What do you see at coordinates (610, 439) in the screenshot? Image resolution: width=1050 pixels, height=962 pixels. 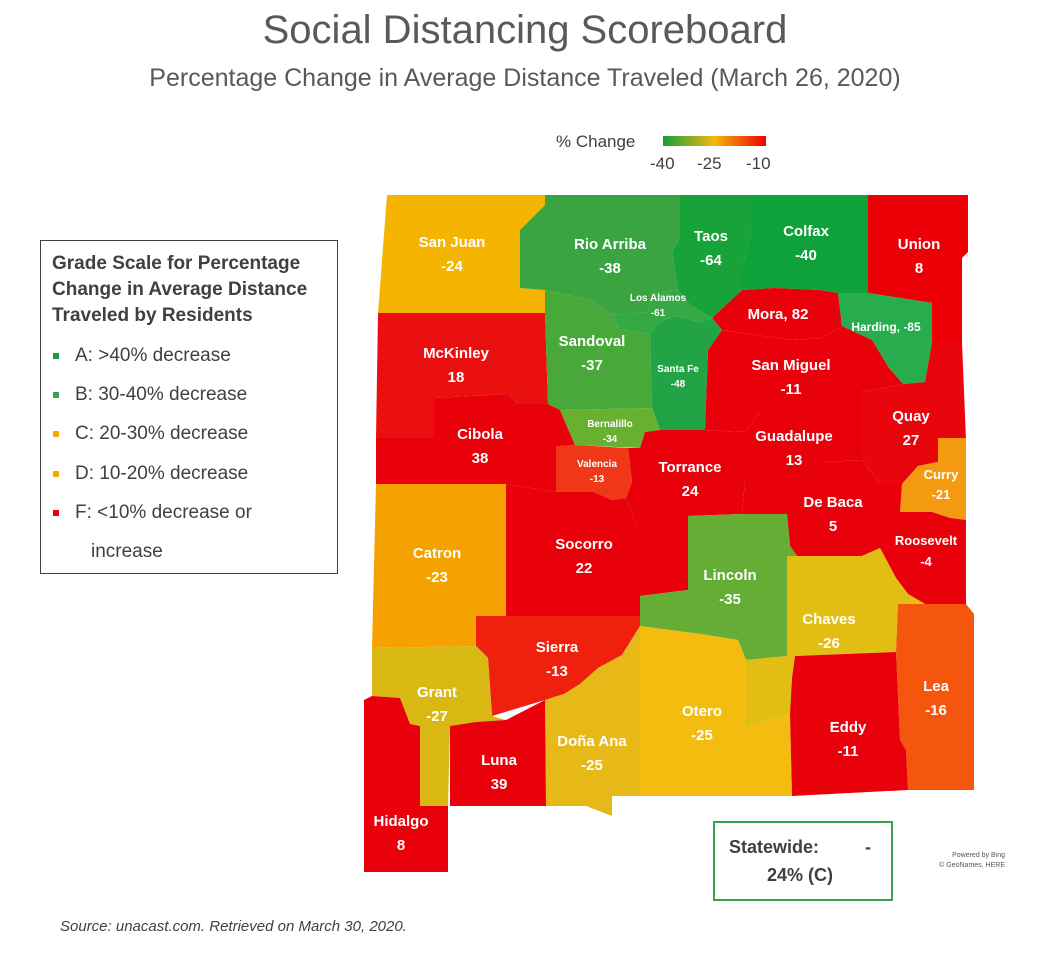 I see `county-value: -34` at bounding box center [610, 439].